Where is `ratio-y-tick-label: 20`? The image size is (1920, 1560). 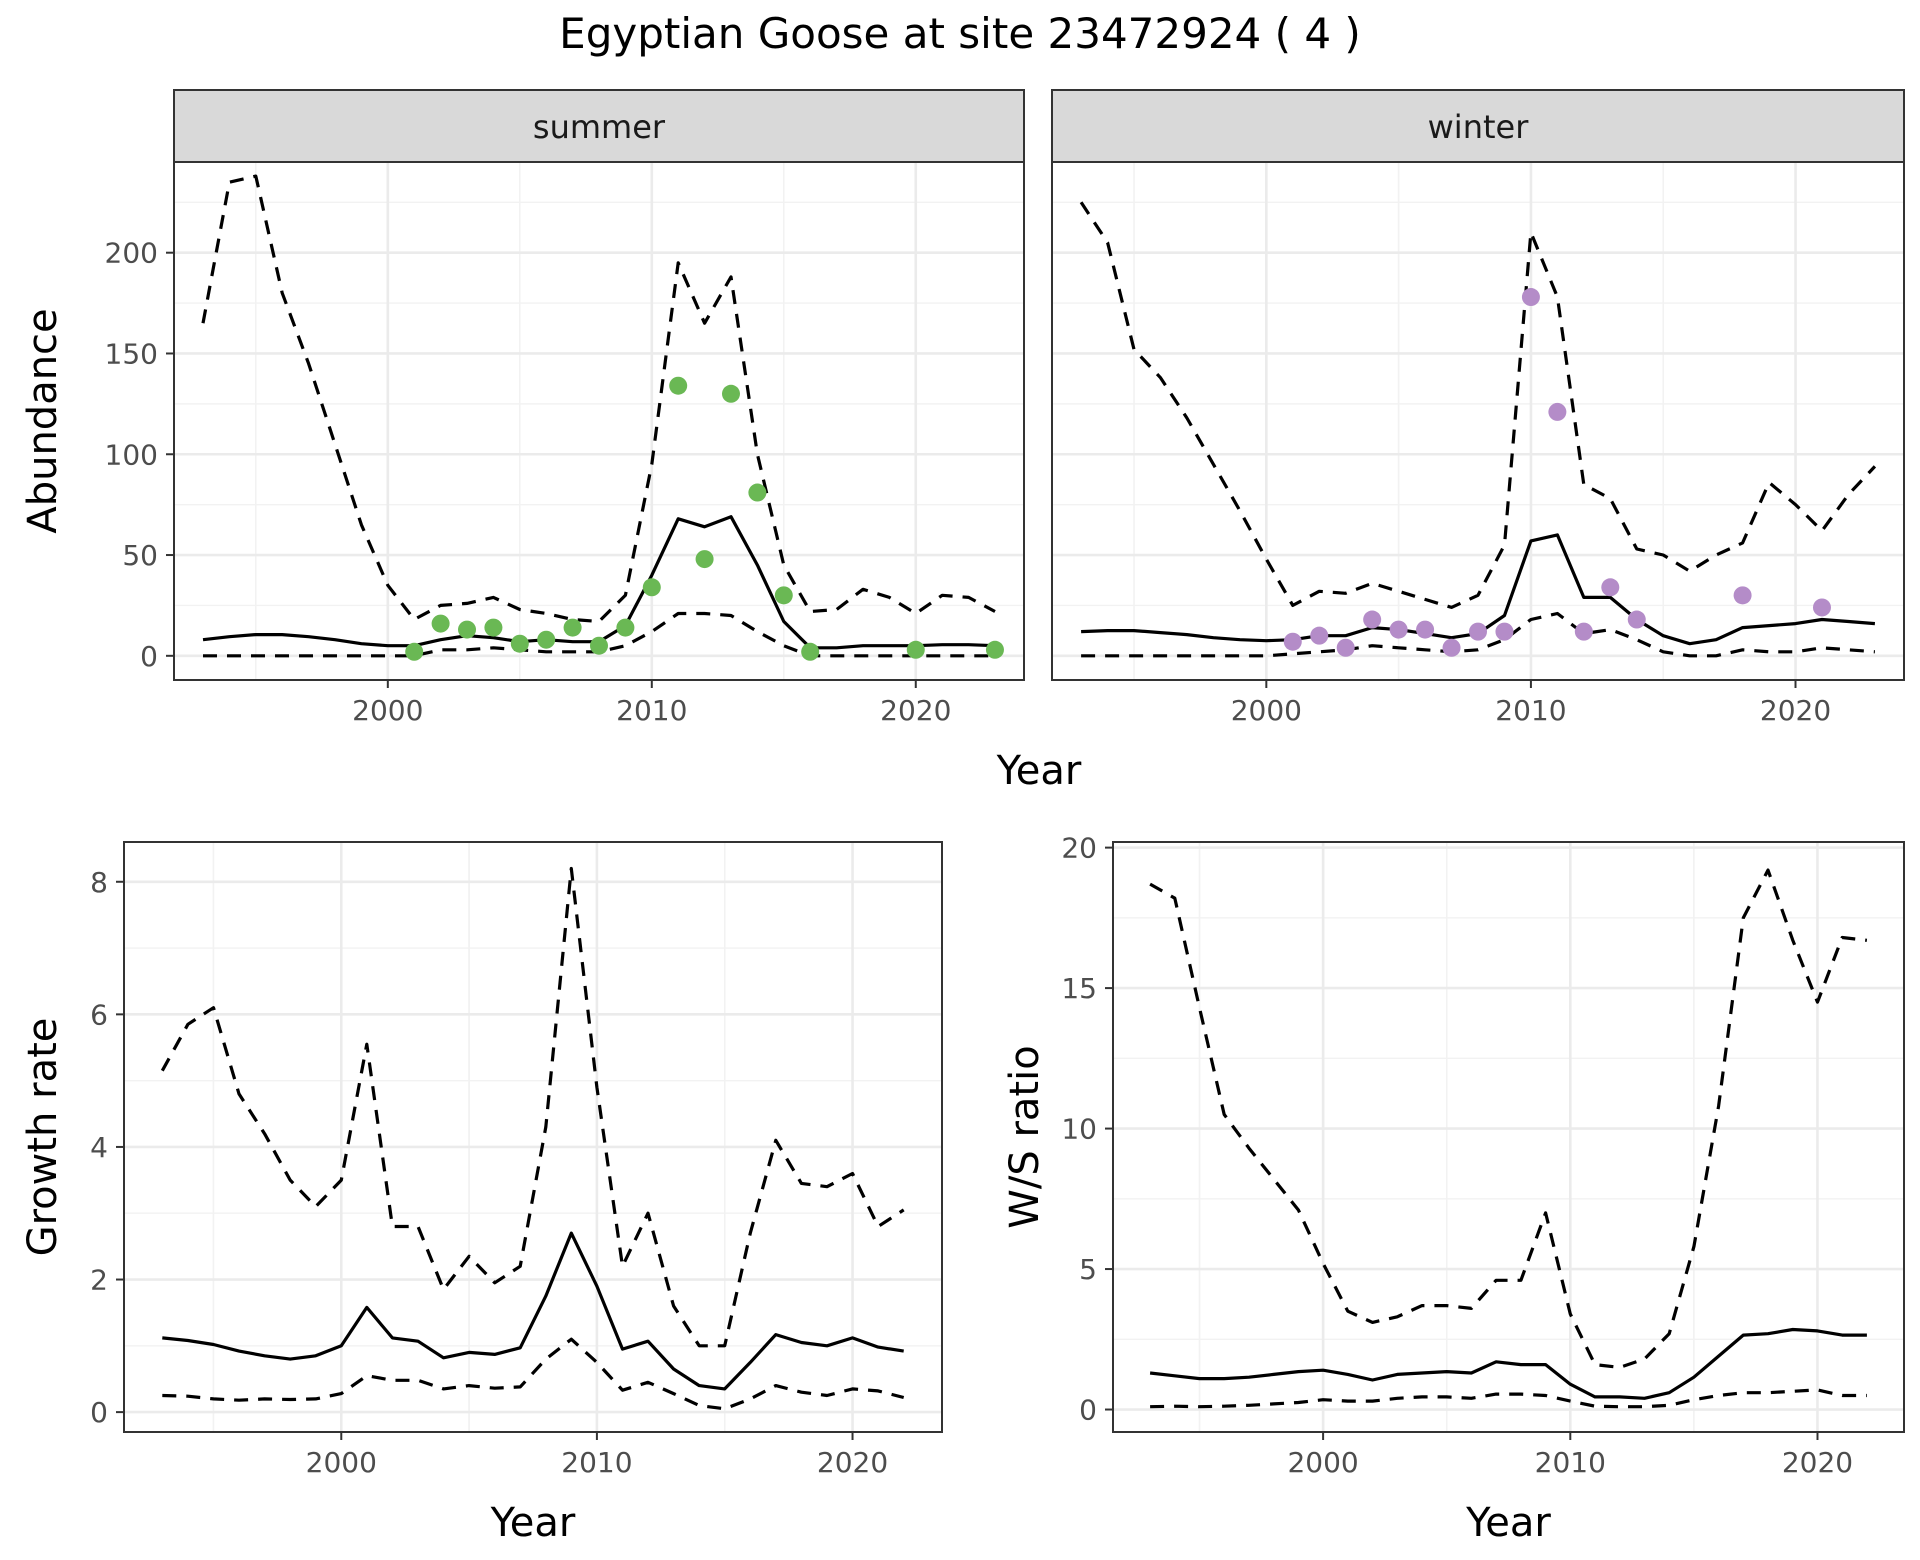 ratio-y-tick-label: 20 is located at coordinates (1079, 848).